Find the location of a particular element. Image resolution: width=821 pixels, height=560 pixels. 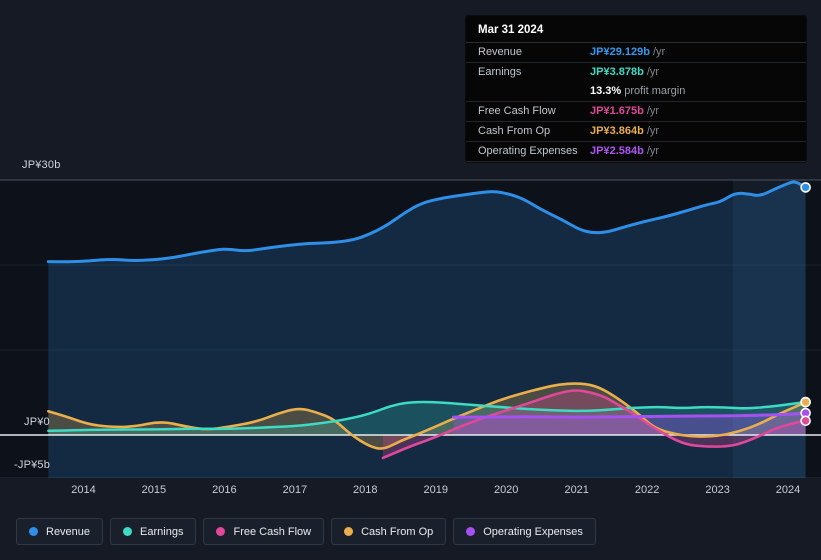

x-axis-label-2023: 2023 is located at coordinates (717, 490).